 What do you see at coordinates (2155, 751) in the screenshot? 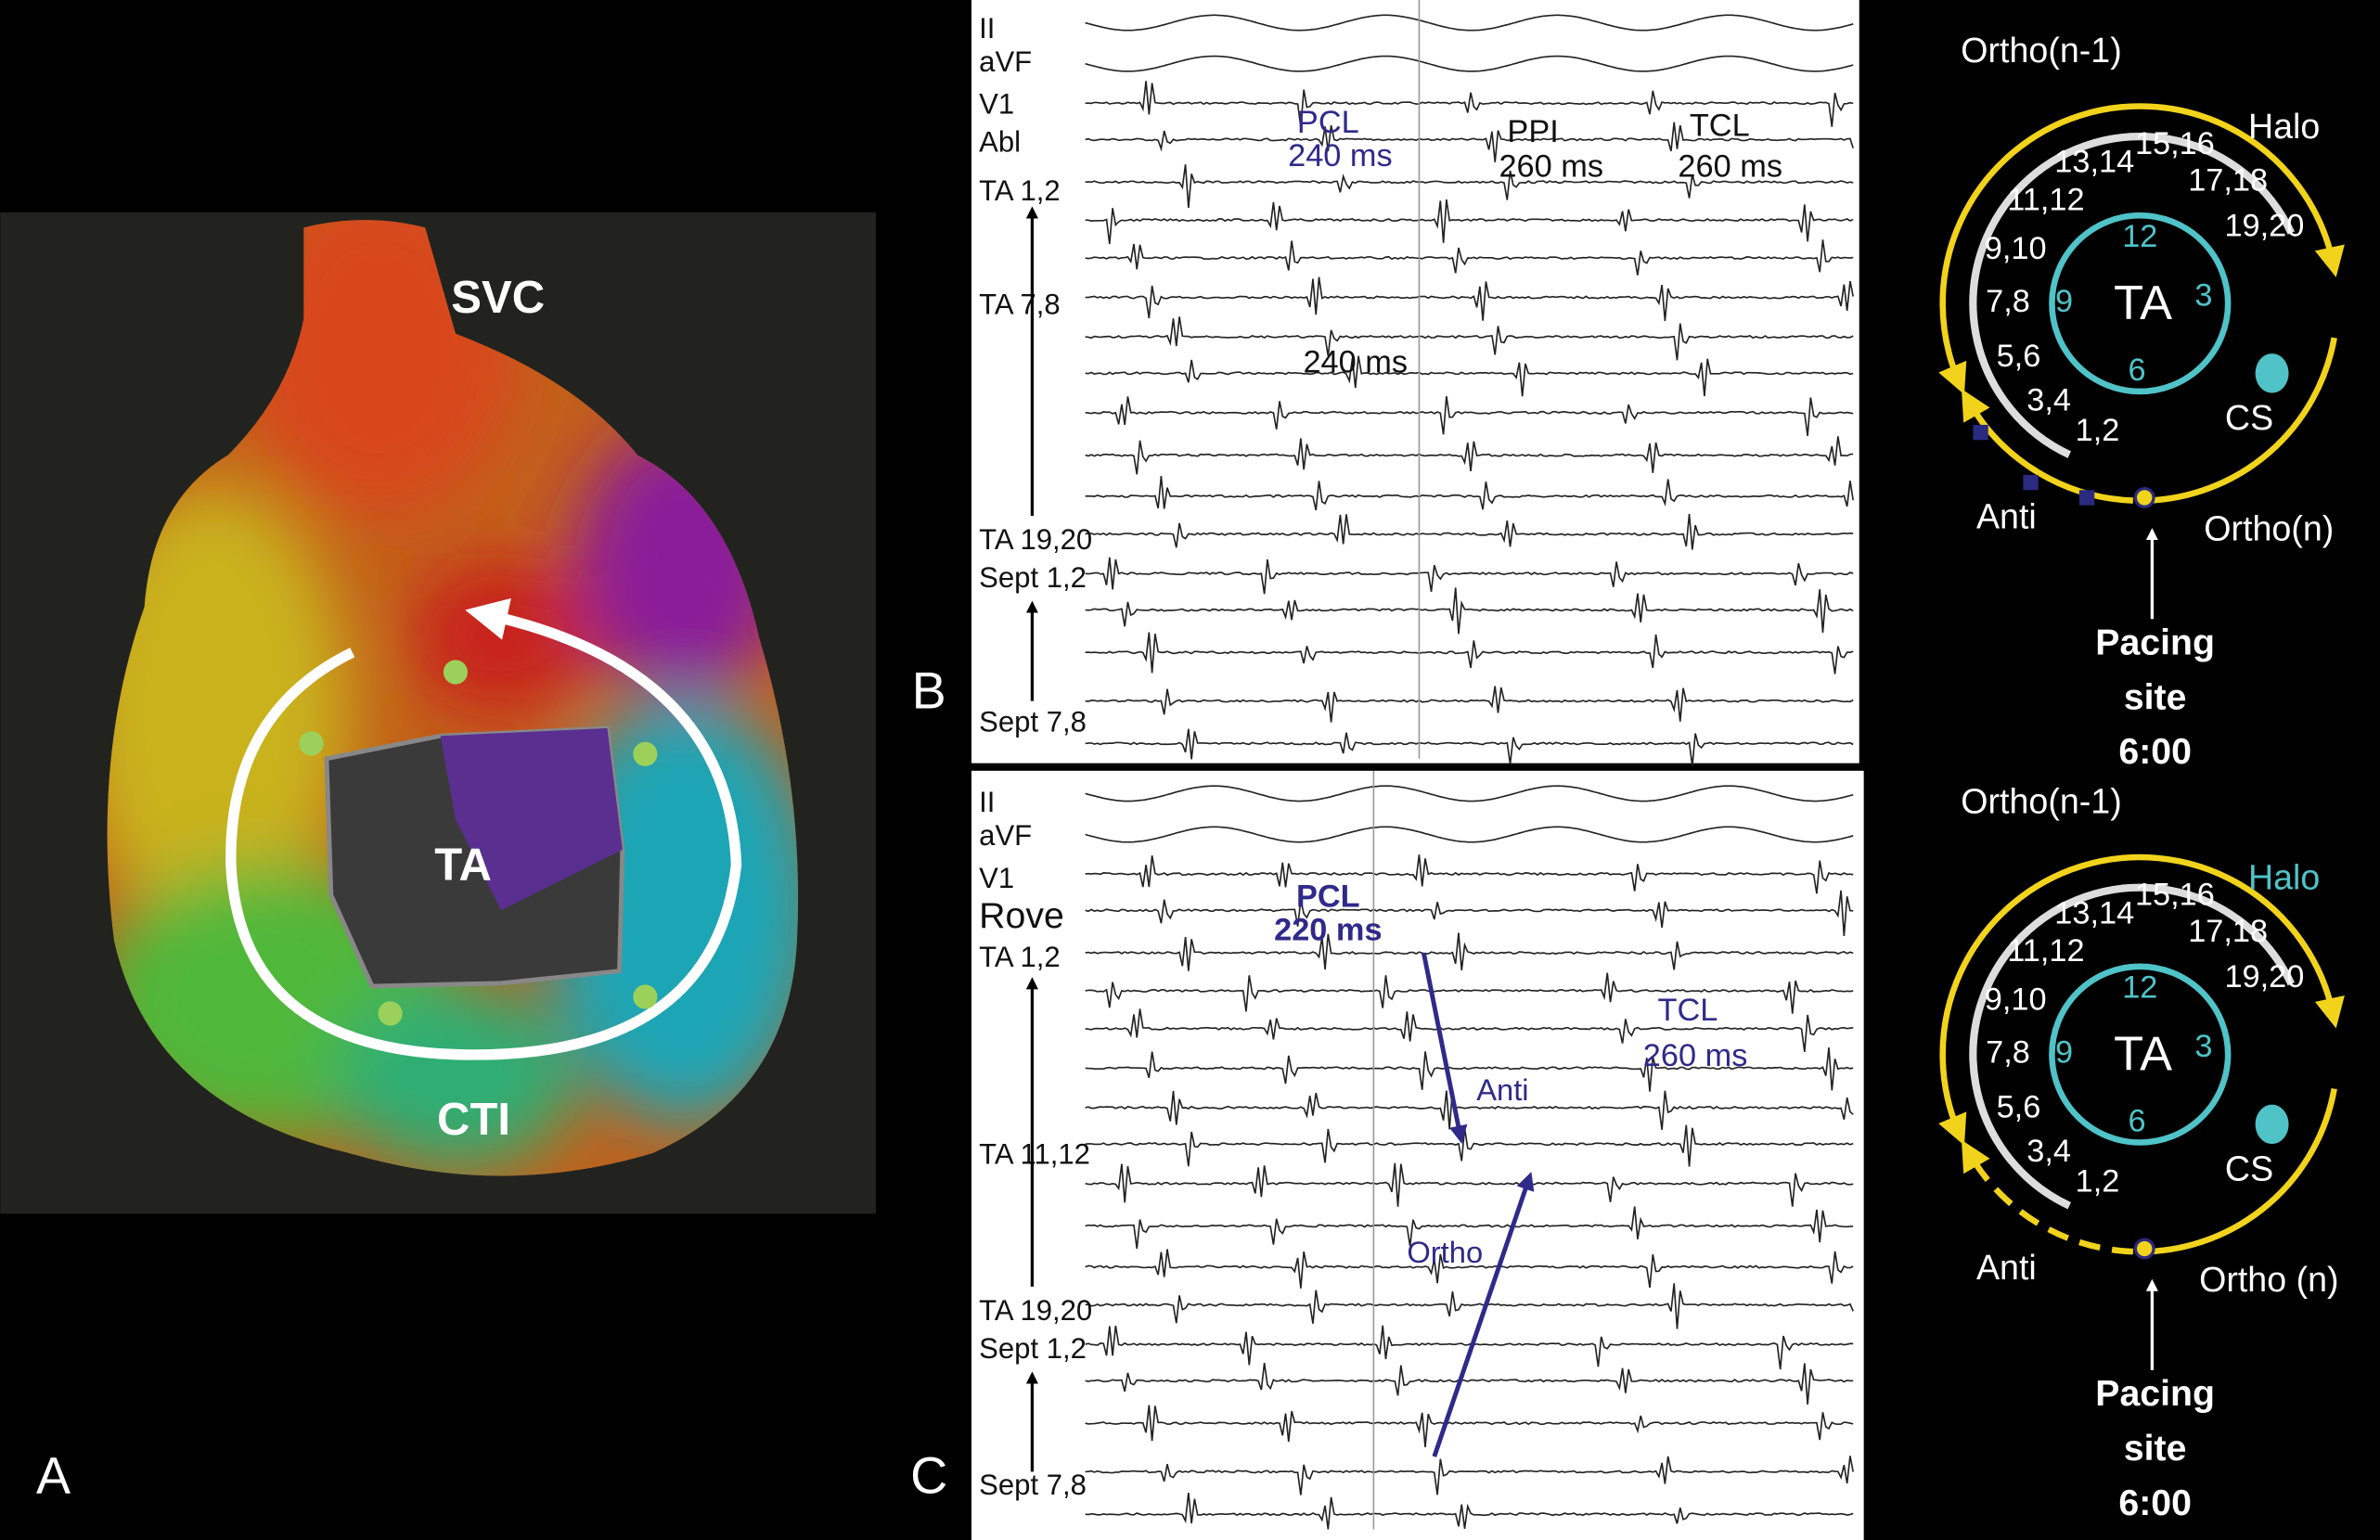
I see `pacing-label: 6:00` at bounding box center [2155, 751].